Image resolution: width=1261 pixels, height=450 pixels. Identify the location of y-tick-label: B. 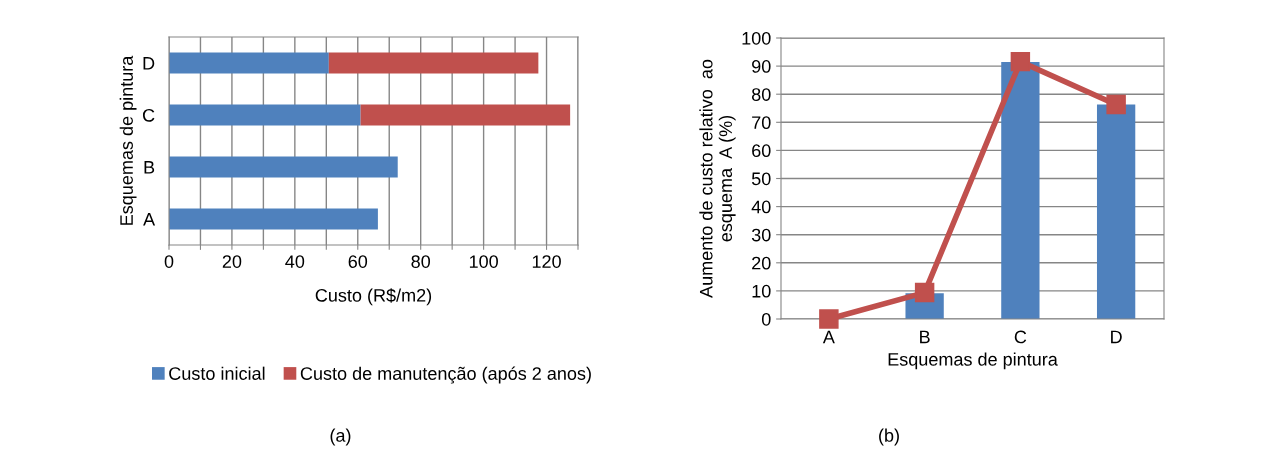
(149, 167).